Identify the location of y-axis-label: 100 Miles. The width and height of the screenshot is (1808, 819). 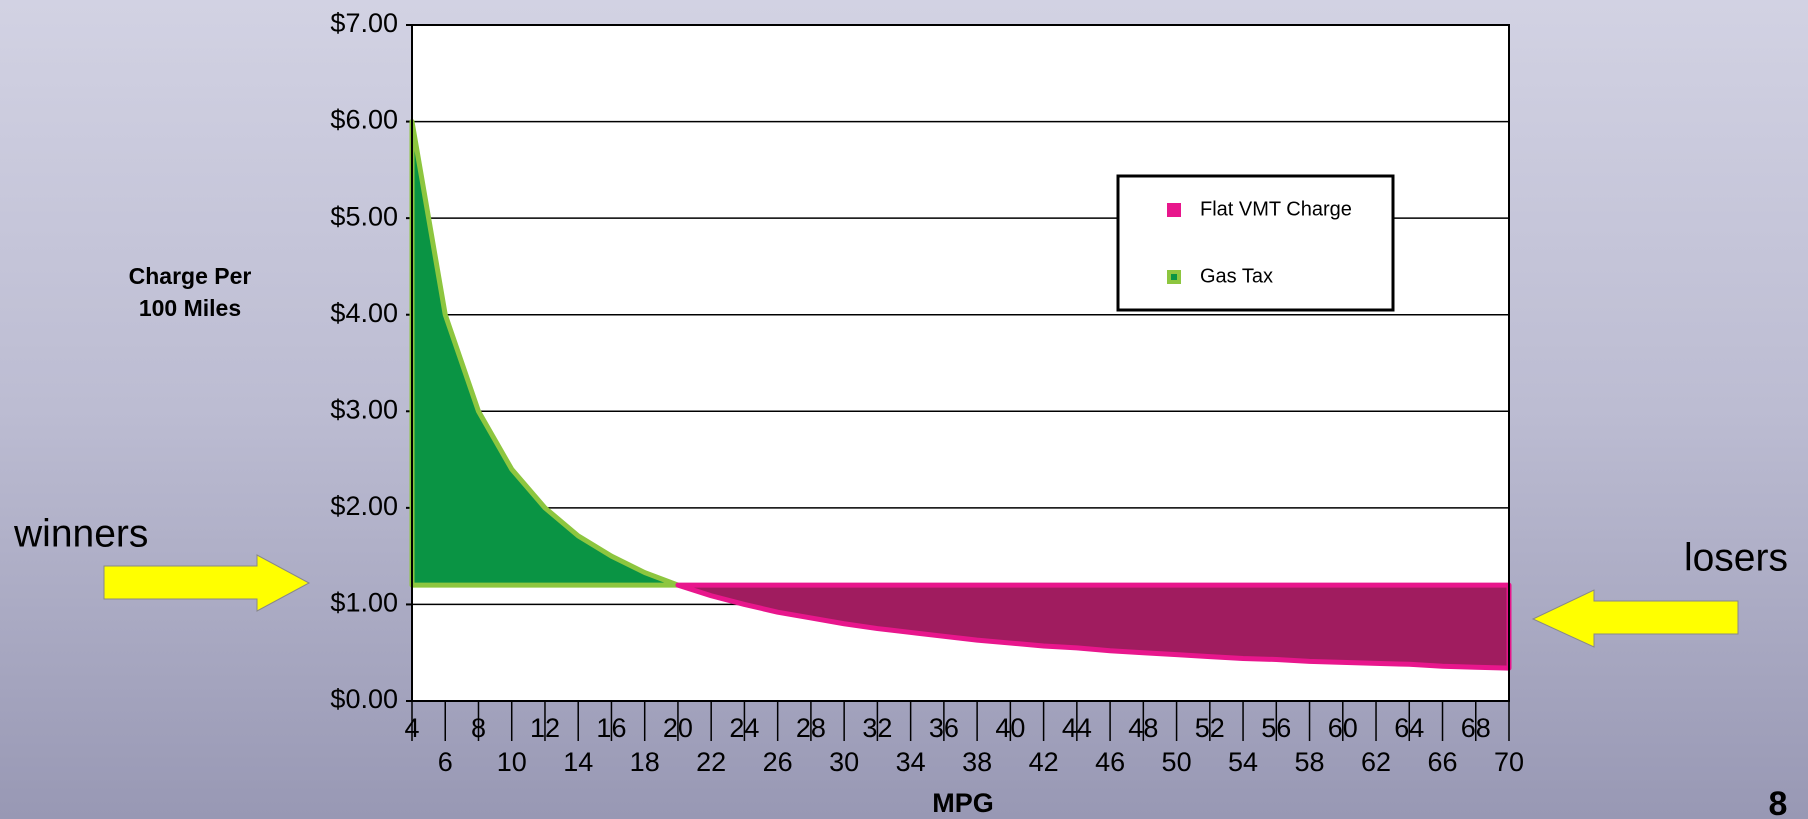
(190, 308).